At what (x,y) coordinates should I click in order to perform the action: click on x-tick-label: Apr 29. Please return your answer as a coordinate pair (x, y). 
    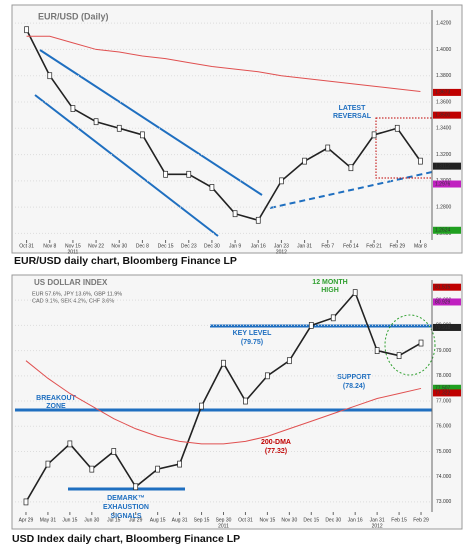
    Looking at the image, I should click on (26, 520).